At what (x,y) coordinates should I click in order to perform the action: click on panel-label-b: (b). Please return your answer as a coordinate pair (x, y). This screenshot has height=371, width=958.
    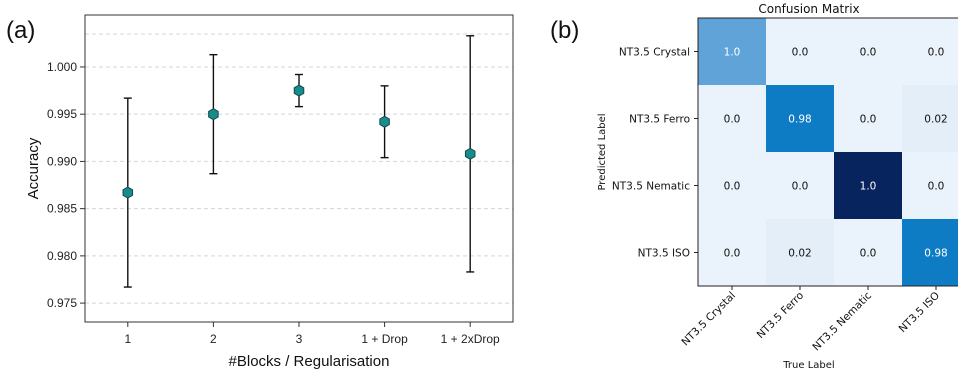
    Looking at the image, I should click on (564, 30).